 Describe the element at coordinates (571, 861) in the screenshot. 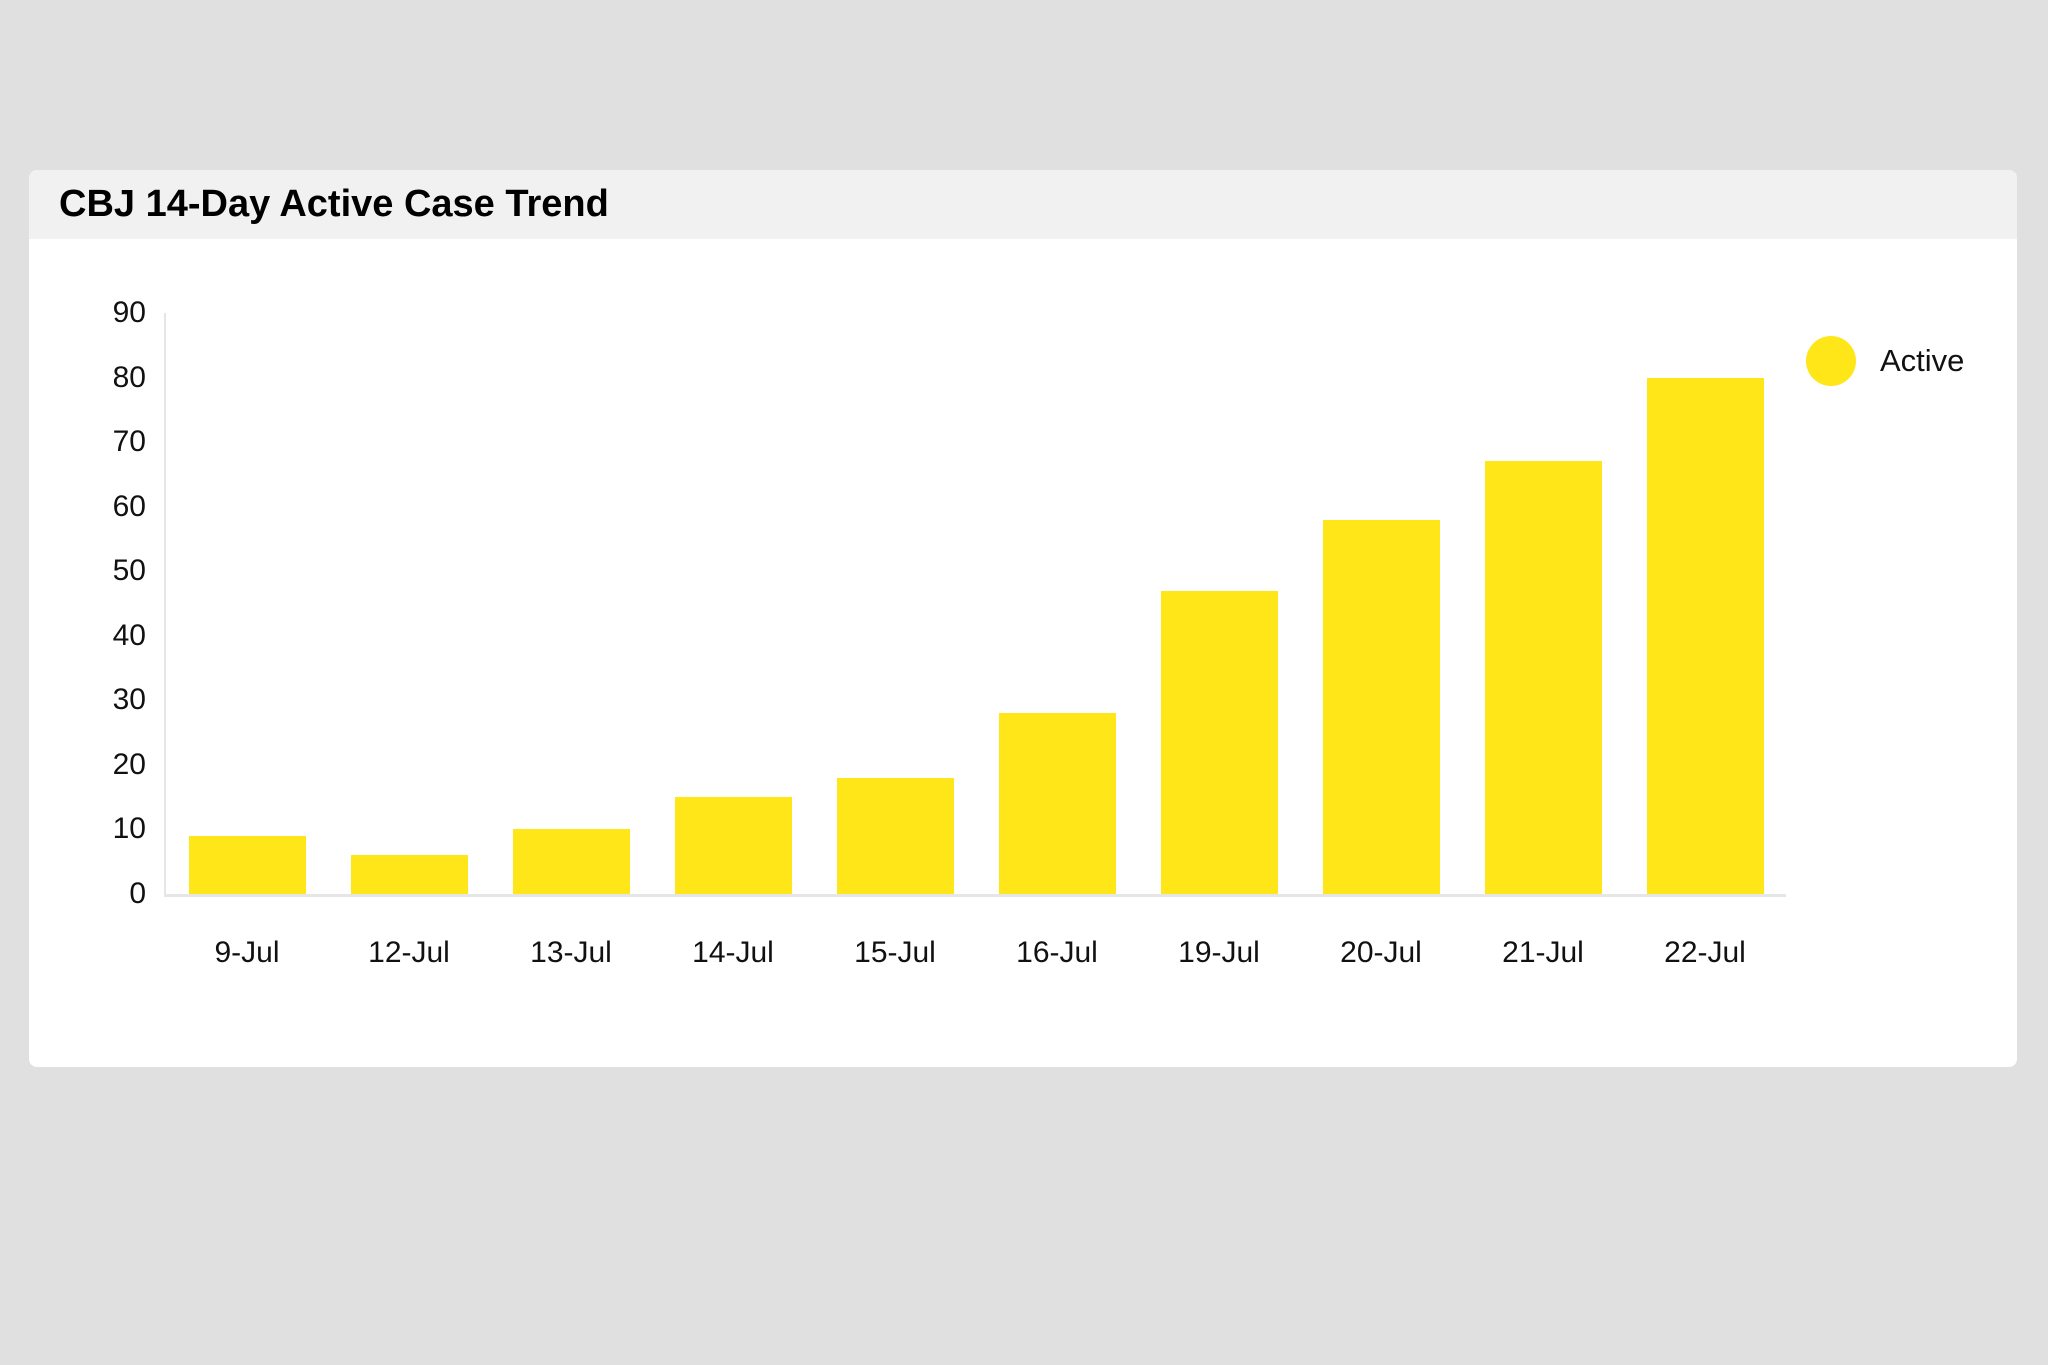

I see `bar-13-Jul` at that location.